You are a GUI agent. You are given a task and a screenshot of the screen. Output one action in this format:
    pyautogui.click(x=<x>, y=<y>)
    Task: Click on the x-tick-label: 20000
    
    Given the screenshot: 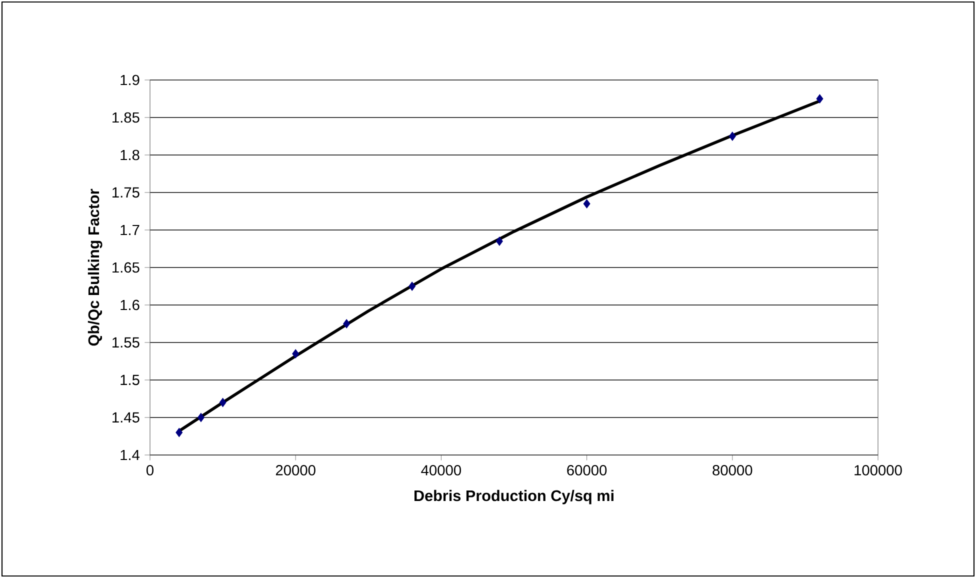 What is the action you would take?
    pyautogui.click(x=296, y=470)
    